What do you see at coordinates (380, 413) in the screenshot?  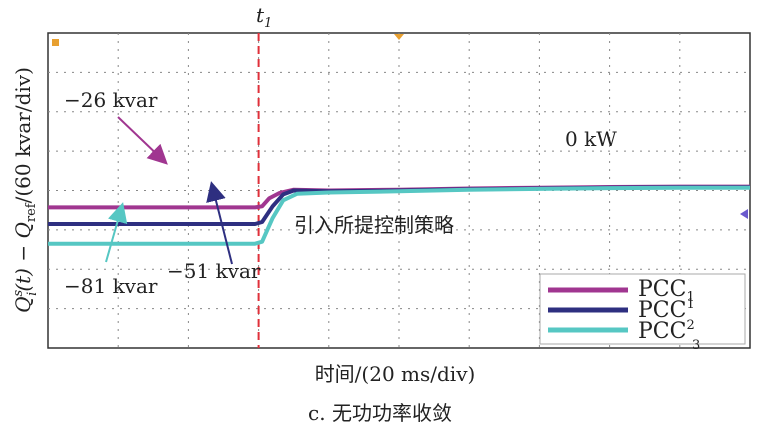 I see `caption: c. 无功功率收敛` at bounding box center [380, 413].